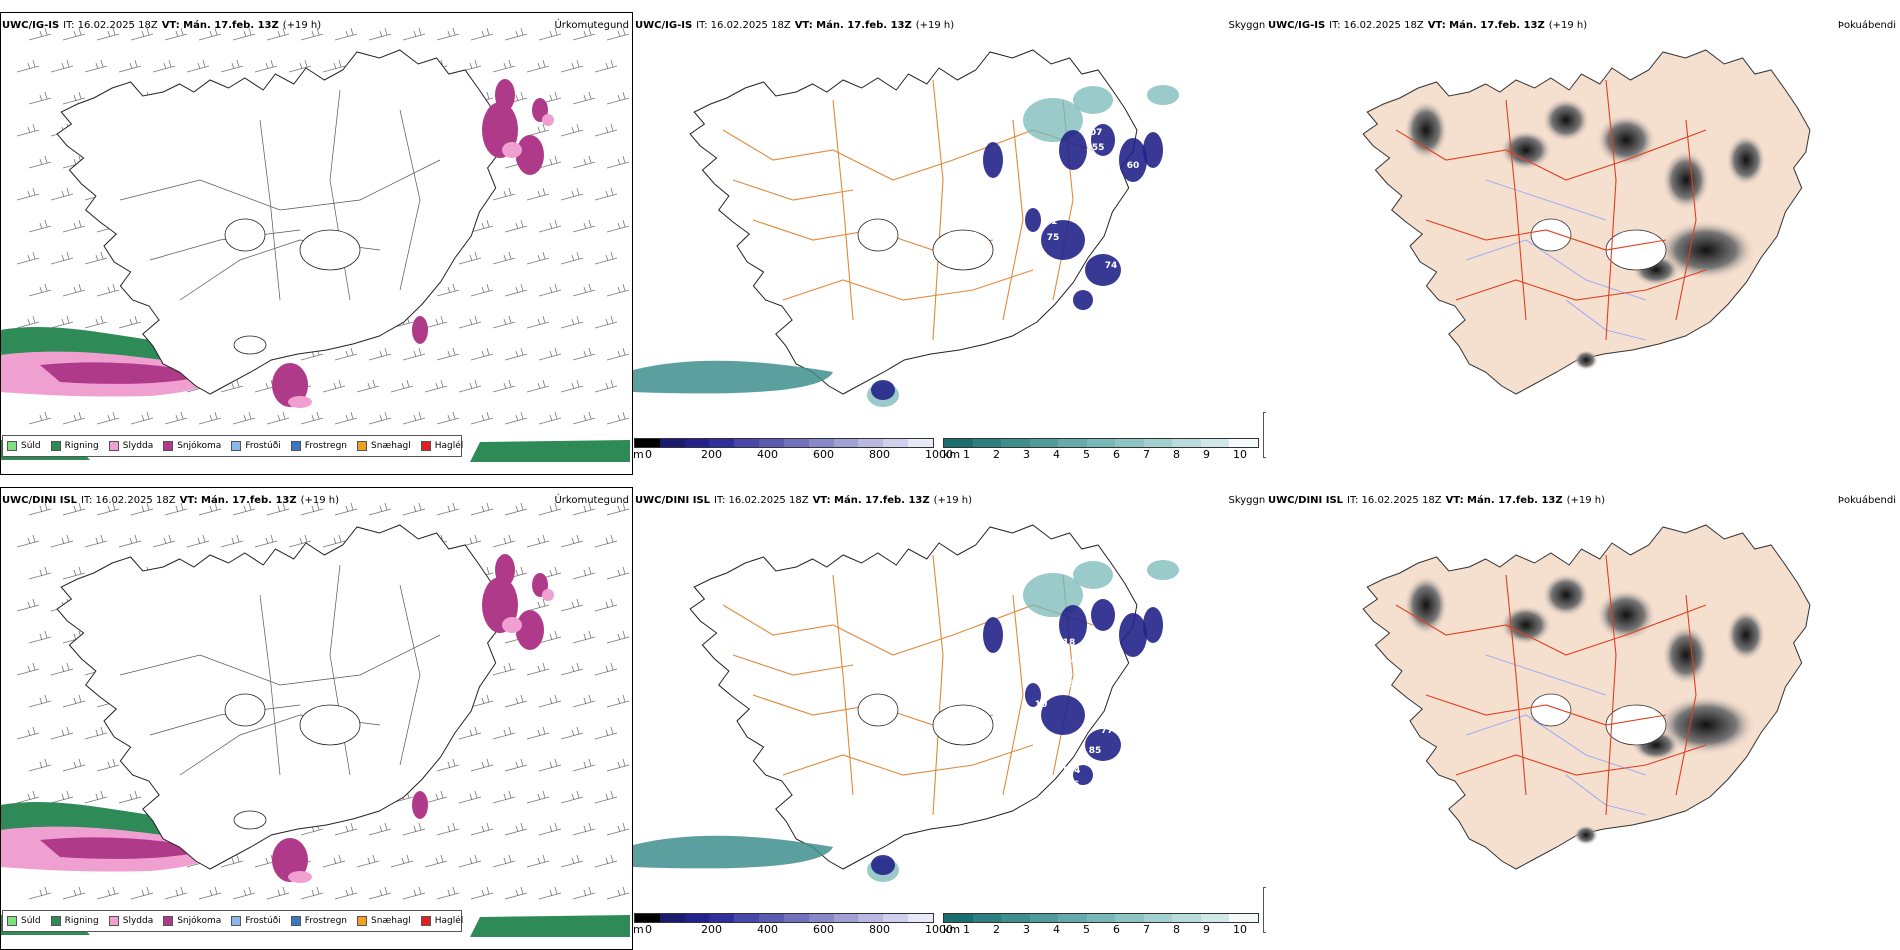  I want to click on legend-item: Slydda, so click(131, 446).